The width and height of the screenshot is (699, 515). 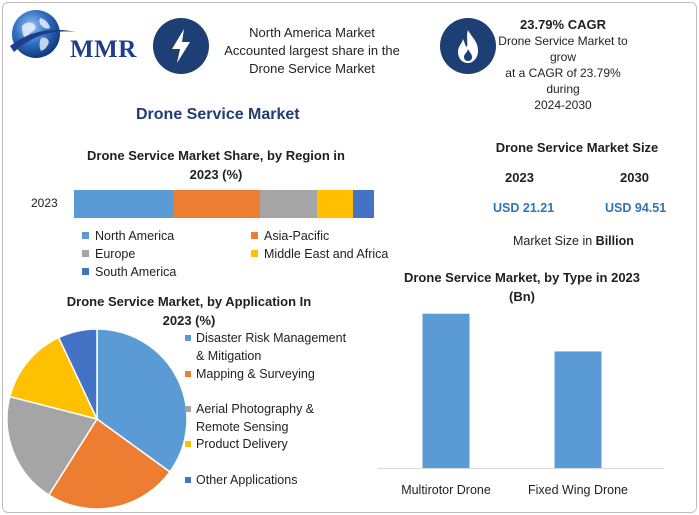 I want to click on region-year-label: 2023, so click(x=44, y=203).